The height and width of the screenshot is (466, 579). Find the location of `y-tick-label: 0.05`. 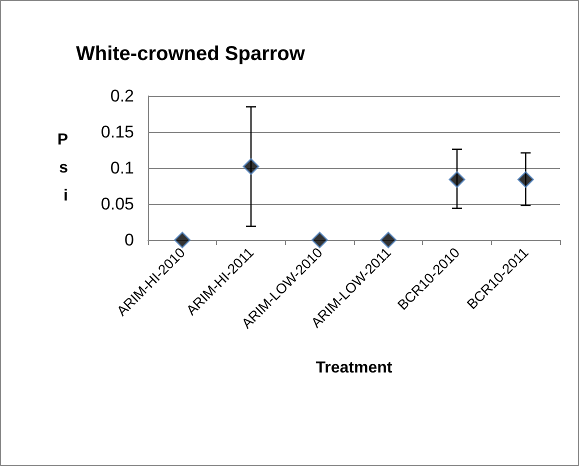

y-tick-label: 0.05 is located at coordinates (117, 204).